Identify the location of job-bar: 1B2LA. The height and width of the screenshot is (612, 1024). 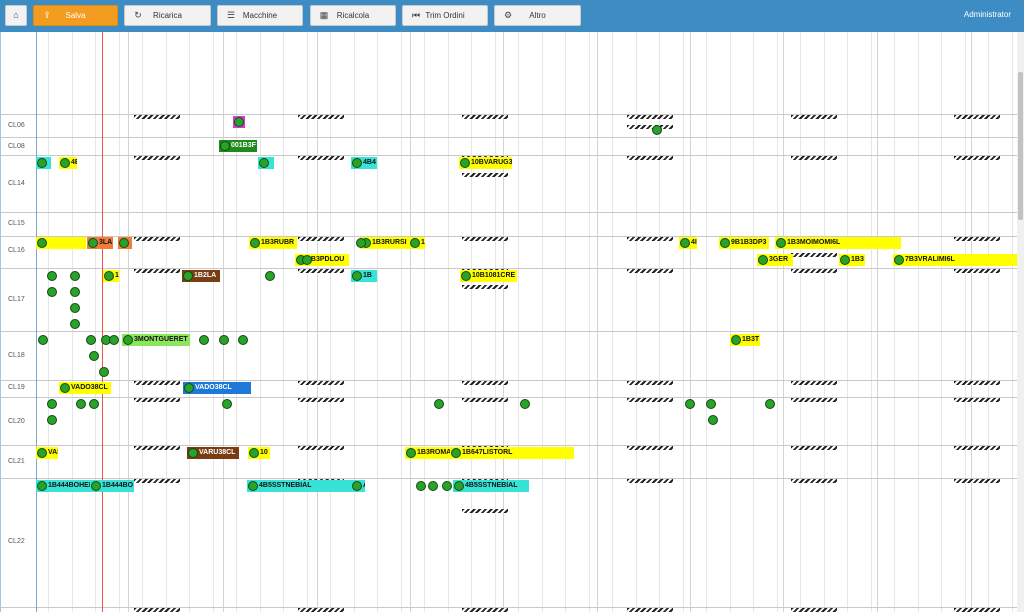
(201, 276).